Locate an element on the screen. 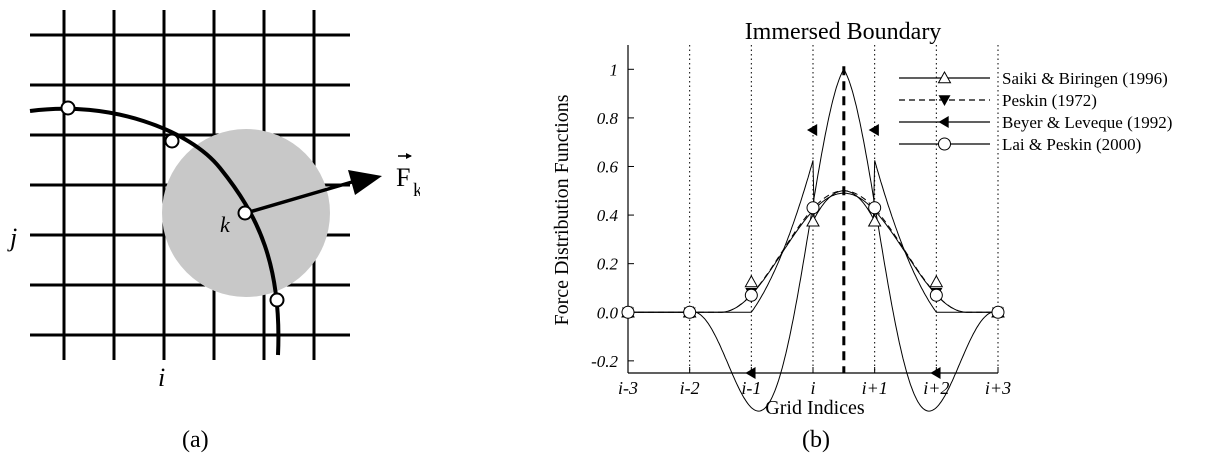  x-tick-label: i is located at coordinates (812, 388).